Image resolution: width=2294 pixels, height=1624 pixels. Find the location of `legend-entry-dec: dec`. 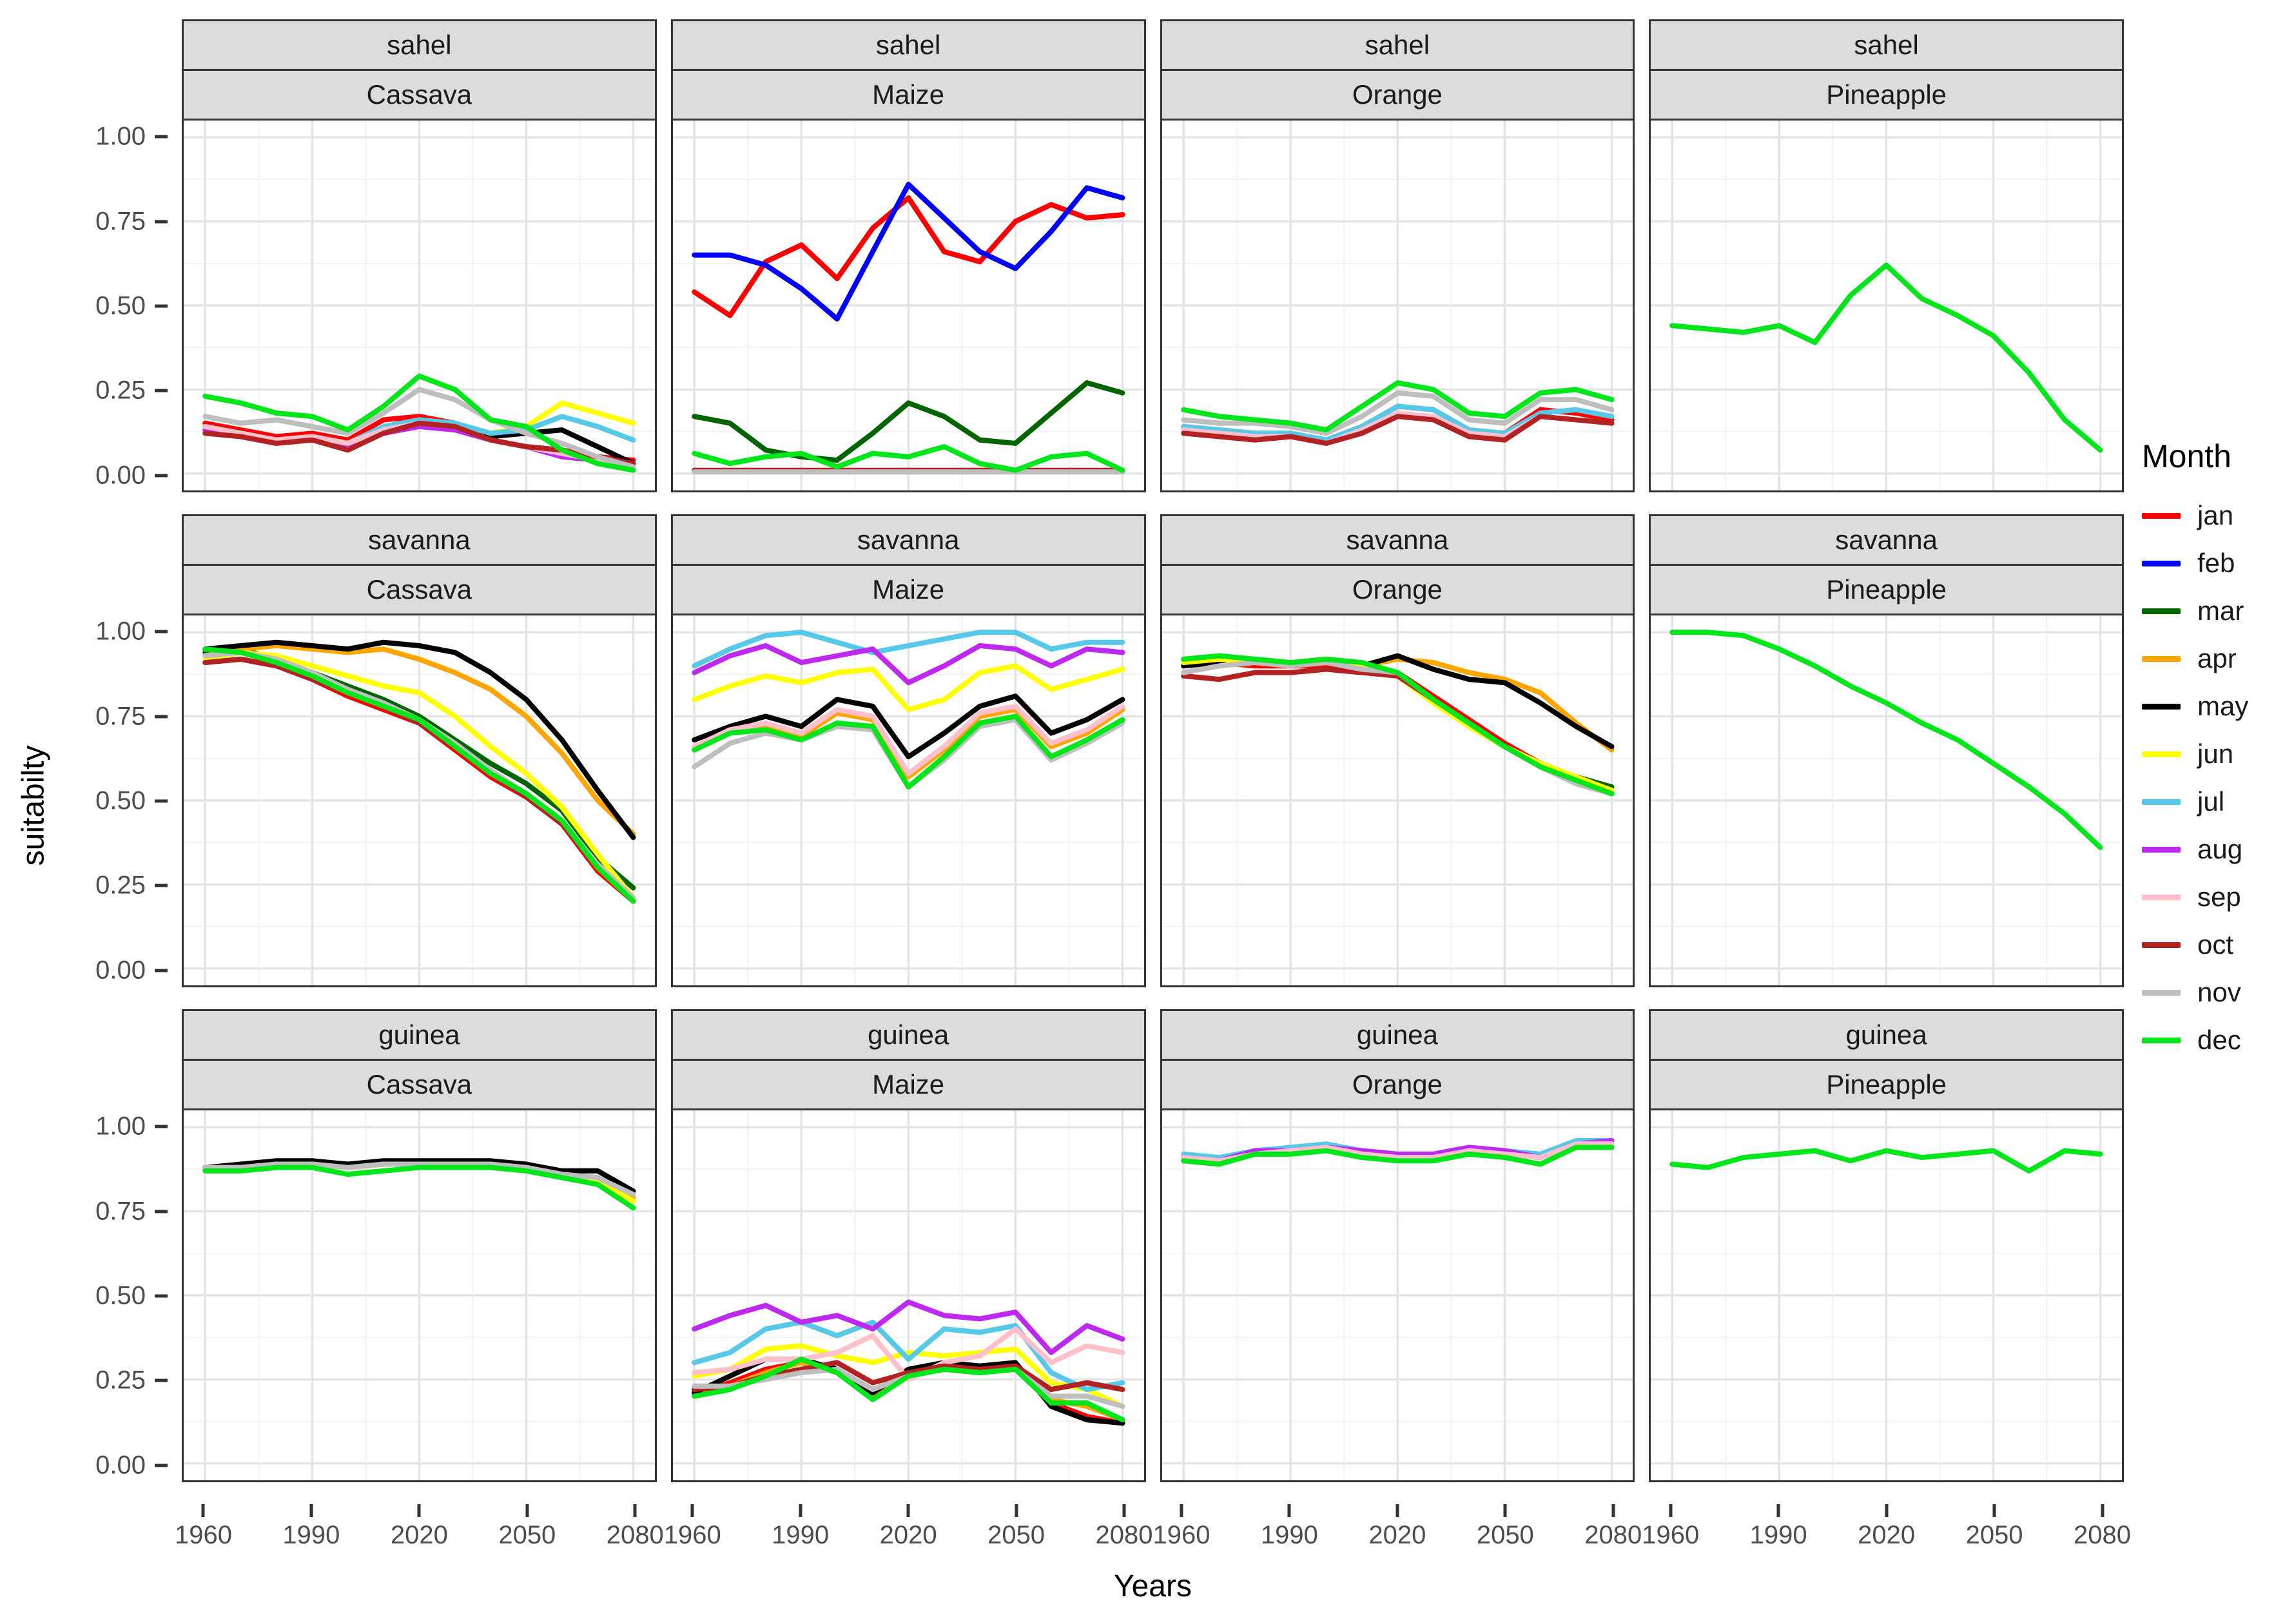

legend-entry-dec: dec is located at coordinates (2216, 1040).